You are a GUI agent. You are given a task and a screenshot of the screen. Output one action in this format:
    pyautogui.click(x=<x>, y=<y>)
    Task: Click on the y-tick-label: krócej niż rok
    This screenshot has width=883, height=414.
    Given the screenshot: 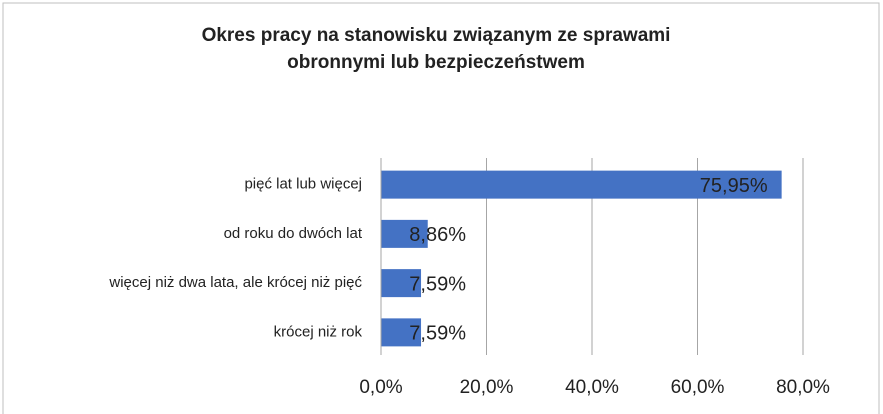 What is the action you would take?
    pyautogui.click(x=318, y=331)
    